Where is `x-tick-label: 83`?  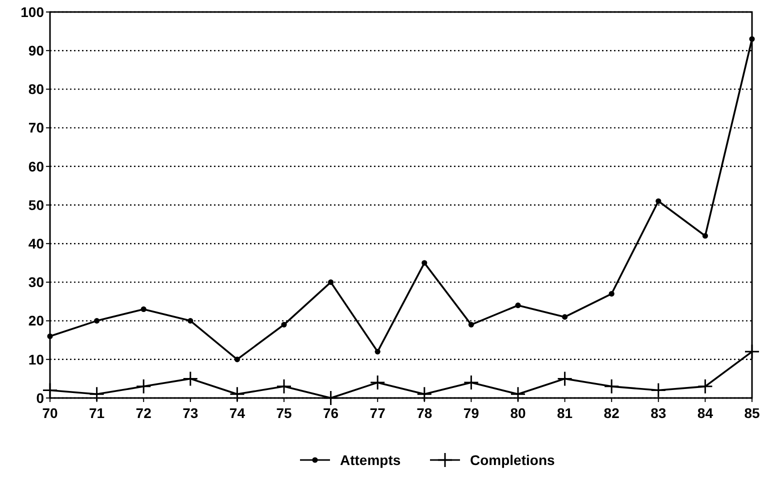 x-tick-label: 83 is located at coordinates (658, 413).